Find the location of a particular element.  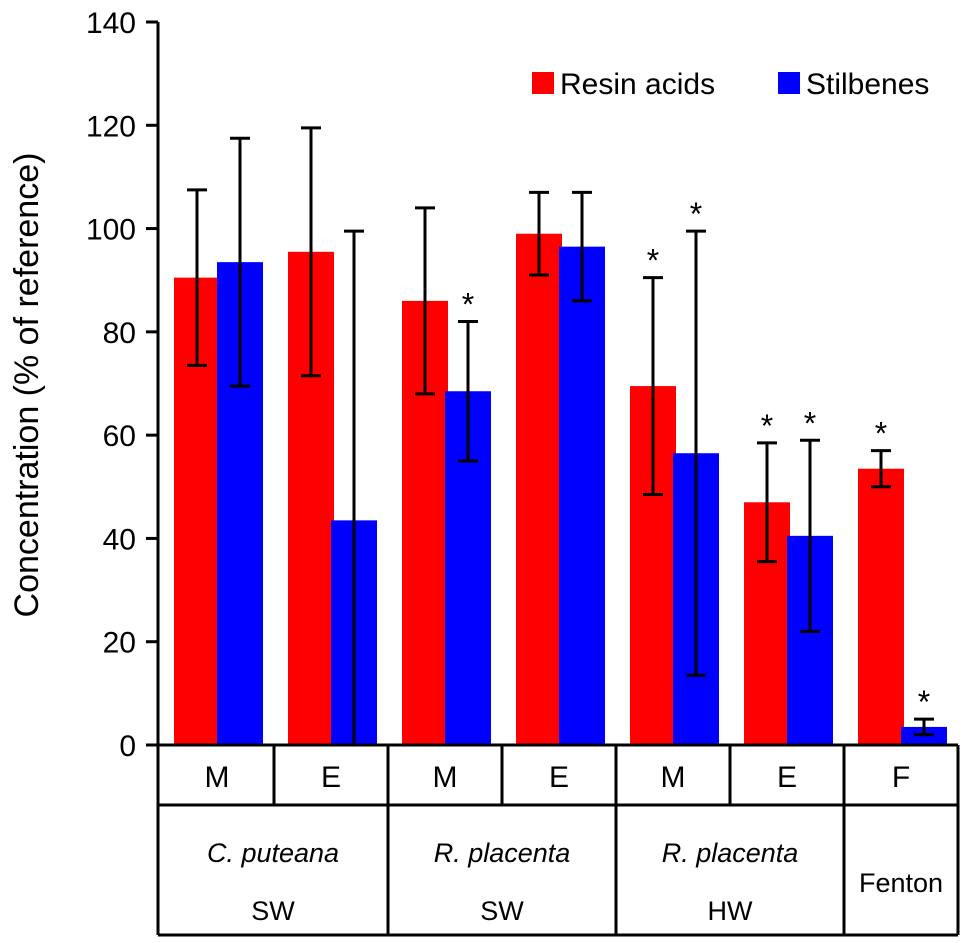

legend: Resin acids Stilbenes is located at coordinates (730, 84).